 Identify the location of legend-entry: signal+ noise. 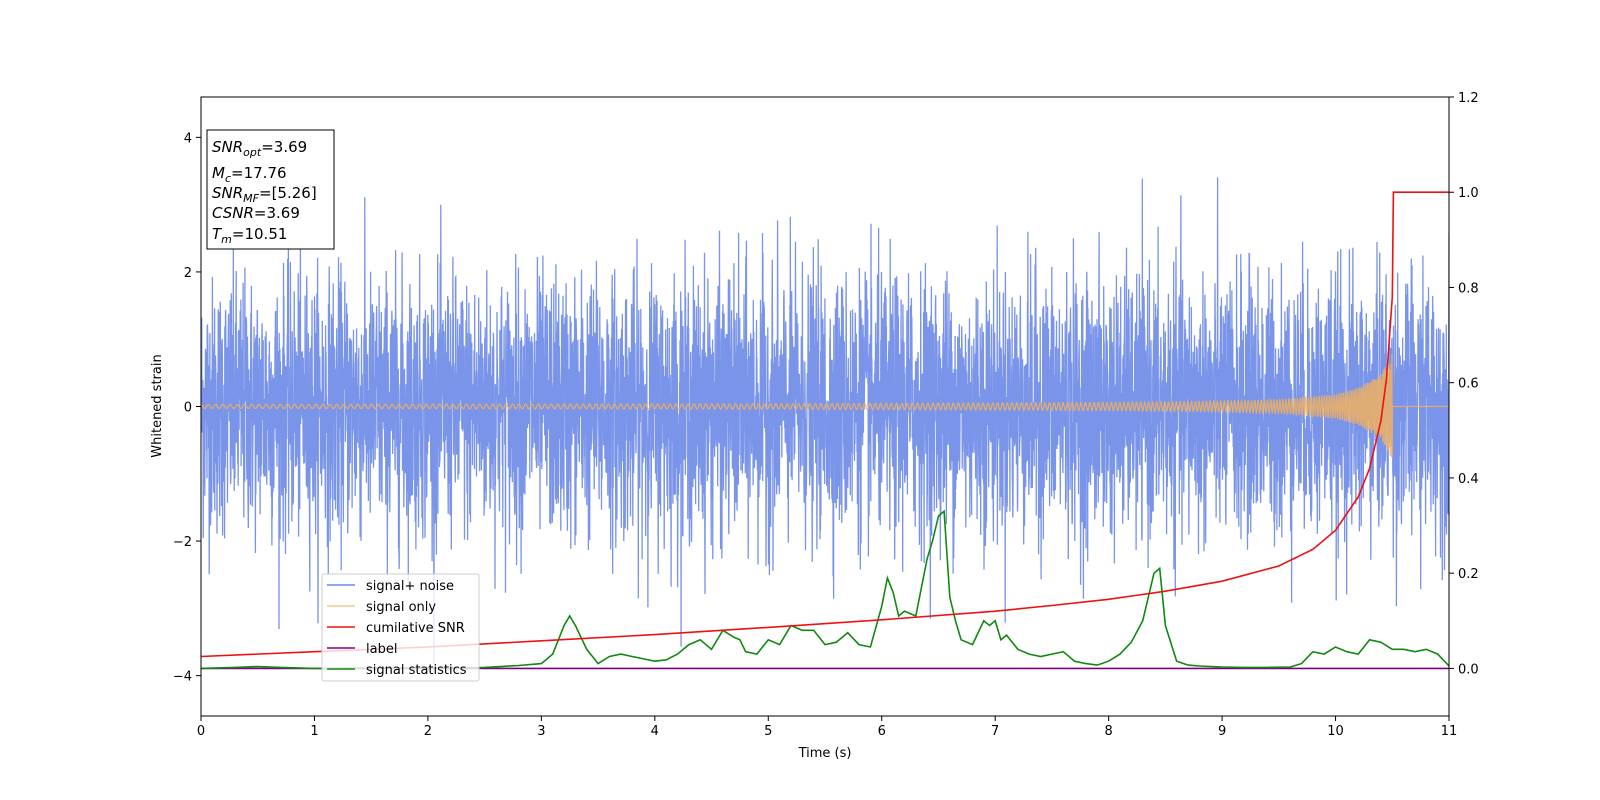
(410, 586).